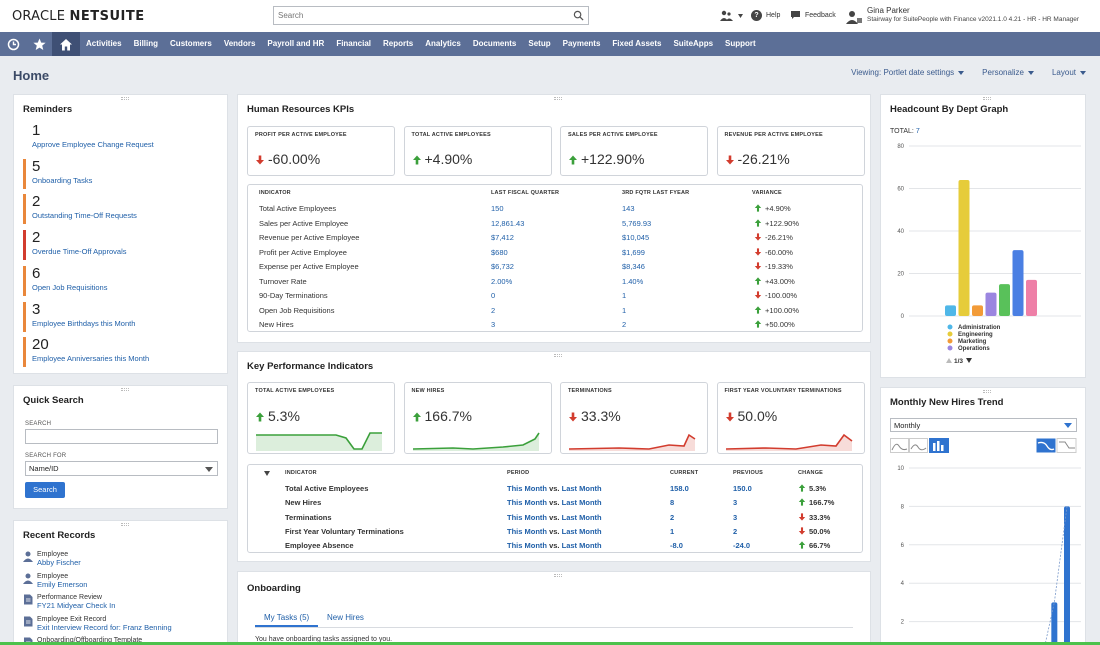  What do you see at coordinates (502, 266) in the screenshot?
I see `last-quarter-cell: $6,732` at bounding box center [502, 266].